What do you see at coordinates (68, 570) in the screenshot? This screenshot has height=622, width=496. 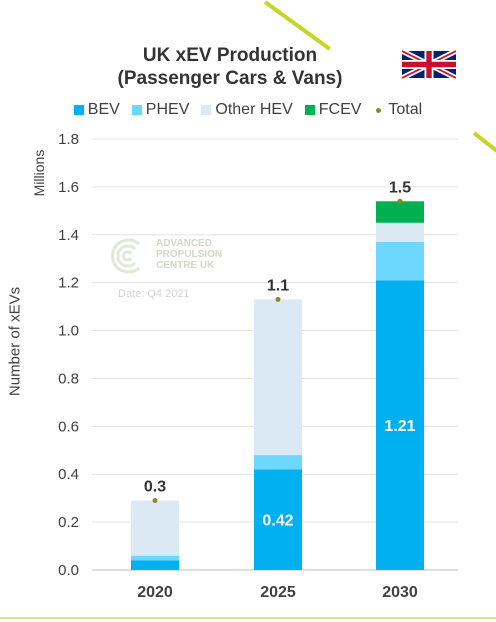 I see `y-tick-label: 0.0` at bounding box center [68, 570].